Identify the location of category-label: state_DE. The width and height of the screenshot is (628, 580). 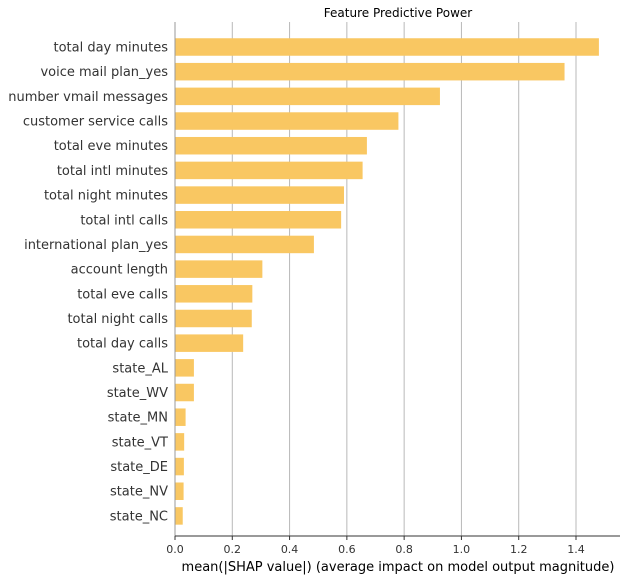
(139, 467).